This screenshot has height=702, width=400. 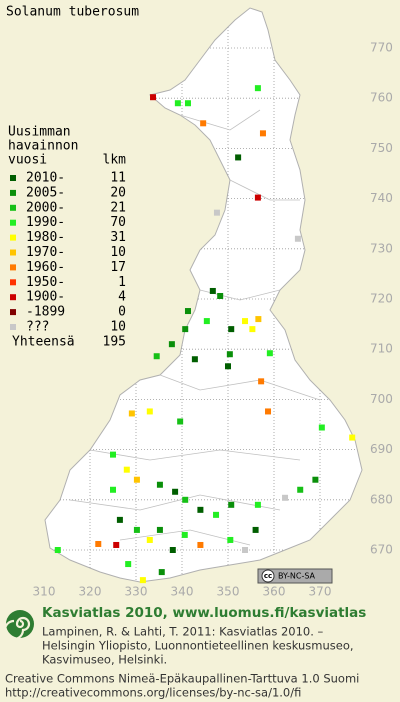 I want to click on legend-count: 1, so click(x=122, y=282).